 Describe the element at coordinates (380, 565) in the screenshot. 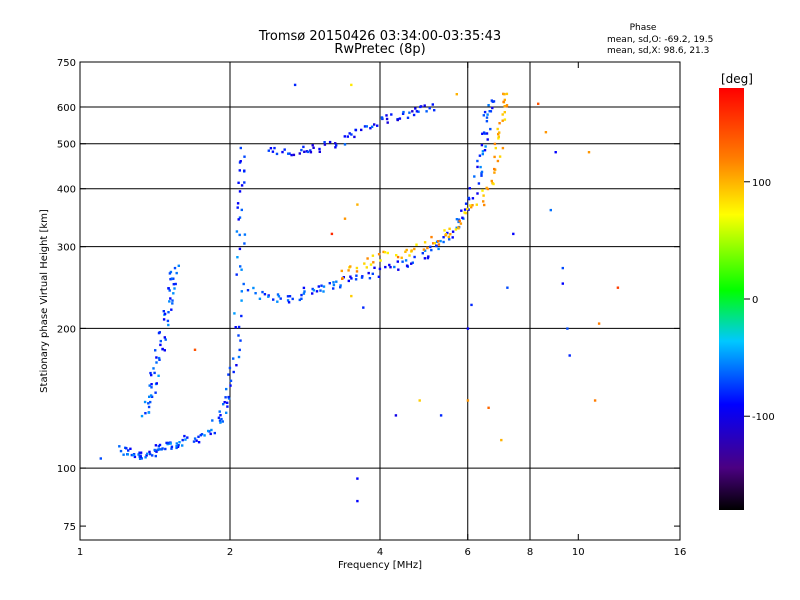

I see `x-axis-label: Frequency [MHz]` at that location.